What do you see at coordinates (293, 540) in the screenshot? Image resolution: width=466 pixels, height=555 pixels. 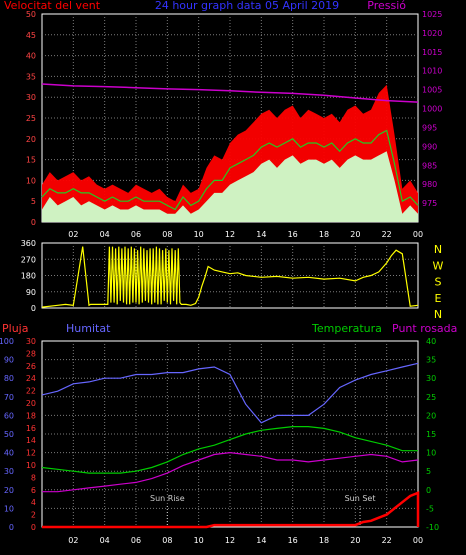 I see `weather-time-tick-label: 16` at bounding box center [293, 540].